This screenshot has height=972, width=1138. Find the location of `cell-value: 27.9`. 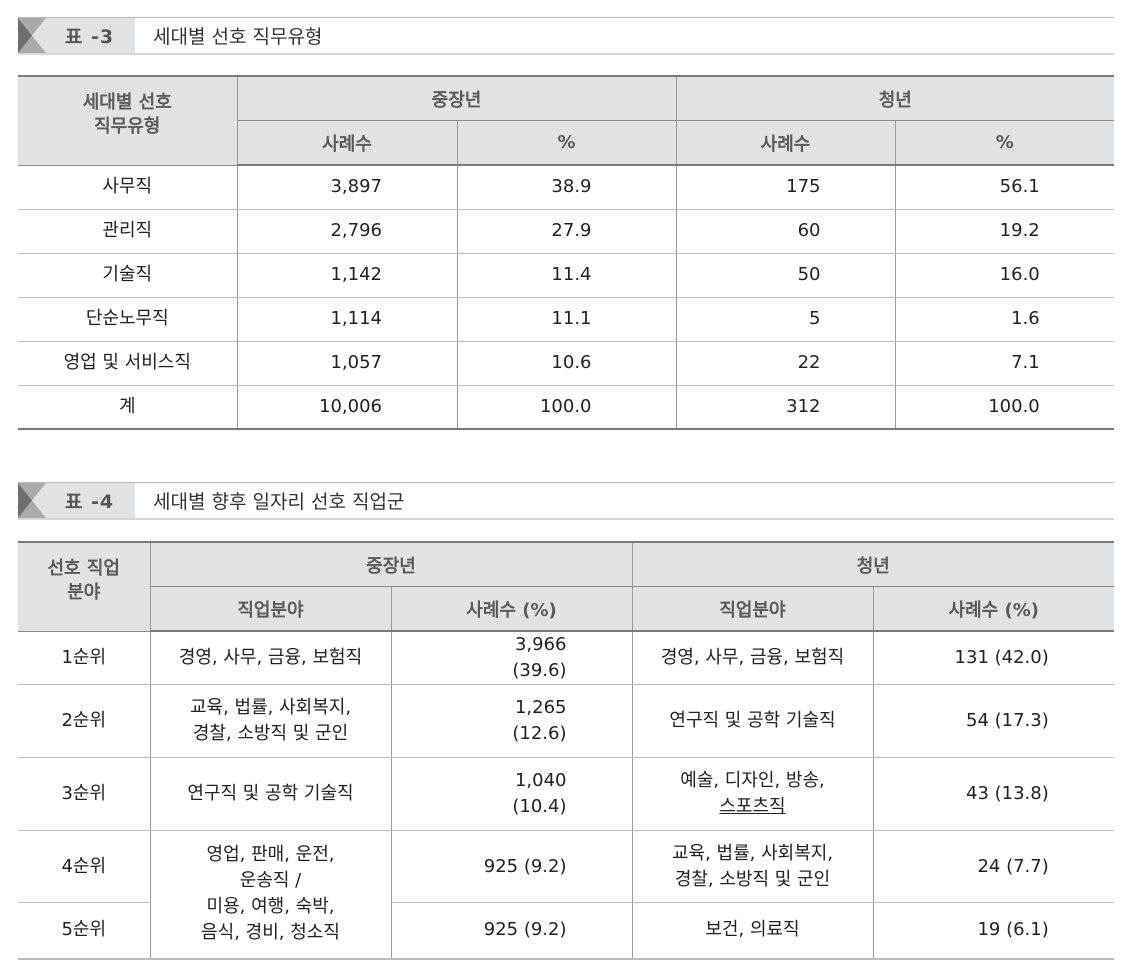

cell-value: 27.9 is located at coordinates (566, 231).